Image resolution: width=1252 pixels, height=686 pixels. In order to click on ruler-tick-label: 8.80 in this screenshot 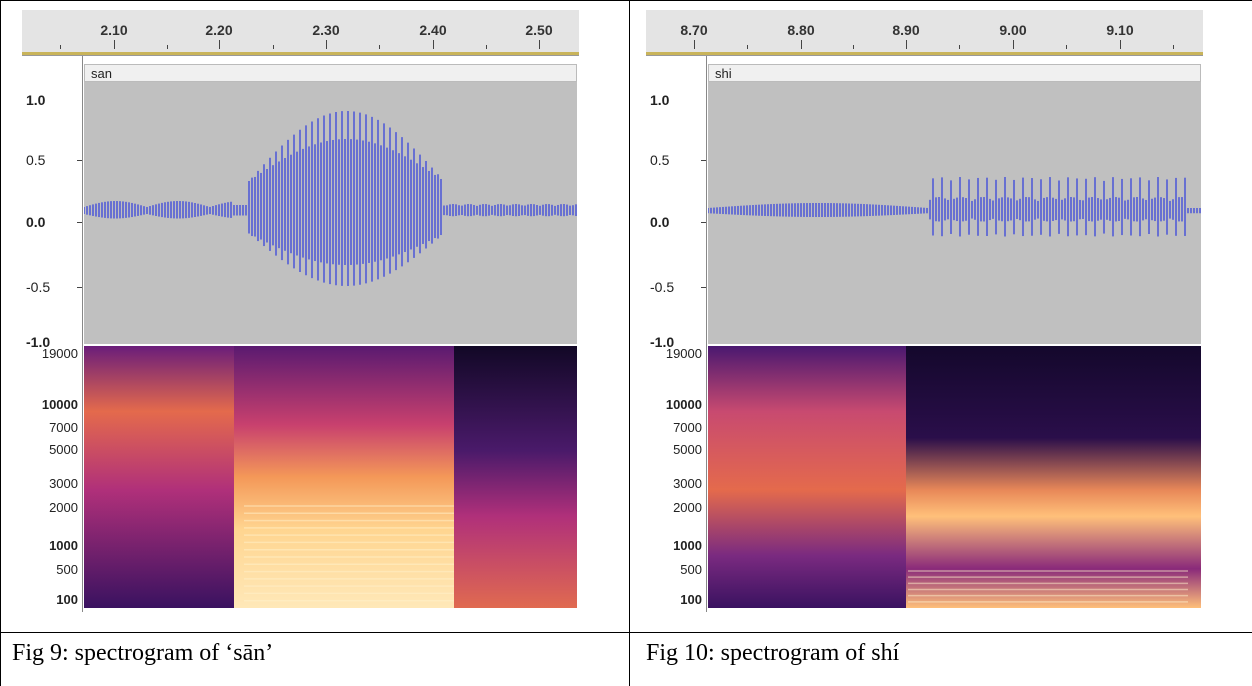, I will do `click(801, 30)`.